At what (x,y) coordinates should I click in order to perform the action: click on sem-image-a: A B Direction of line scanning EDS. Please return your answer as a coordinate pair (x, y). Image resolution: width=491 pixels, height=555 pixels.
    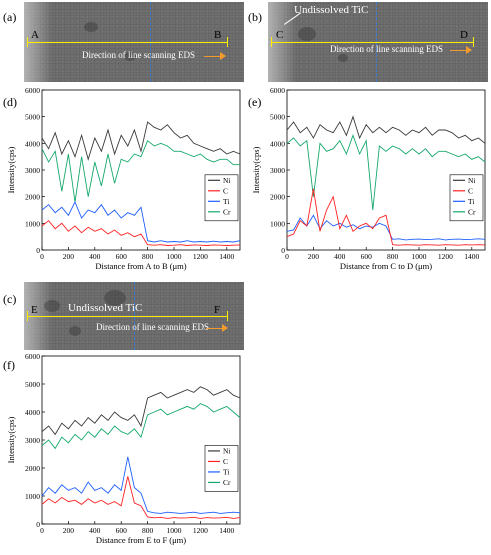
    Looking at the image, I should click on (134, 42).